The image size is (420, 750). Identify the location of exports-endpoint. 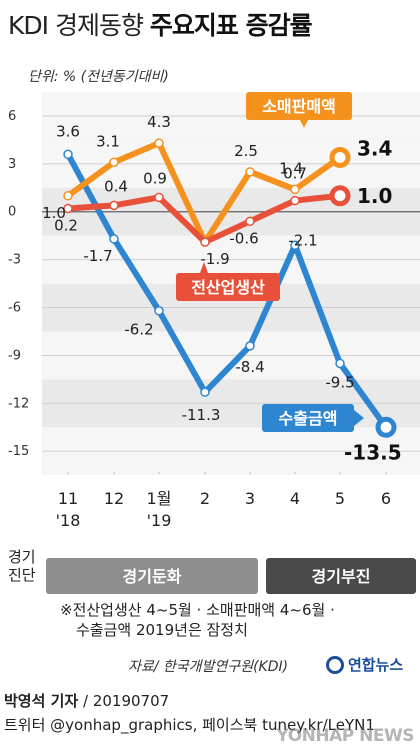
(386, 427).